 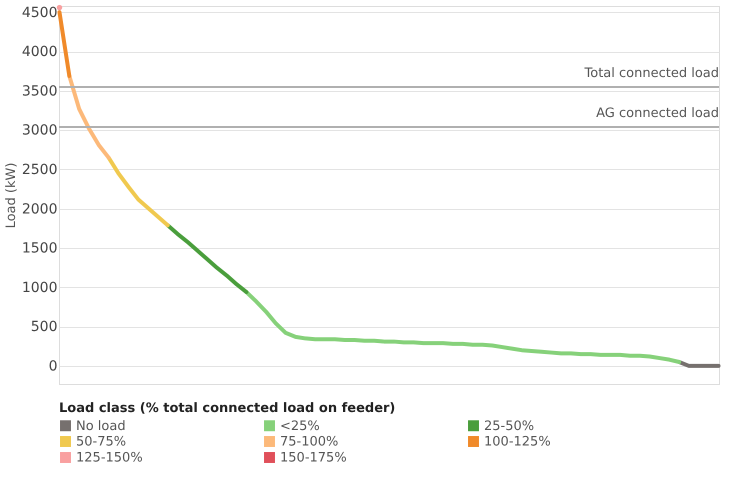 What do you see at coordinates (40, 288) in the screenshot?
I see `y-tick-label: 1000` at bounding box center [40, 288].